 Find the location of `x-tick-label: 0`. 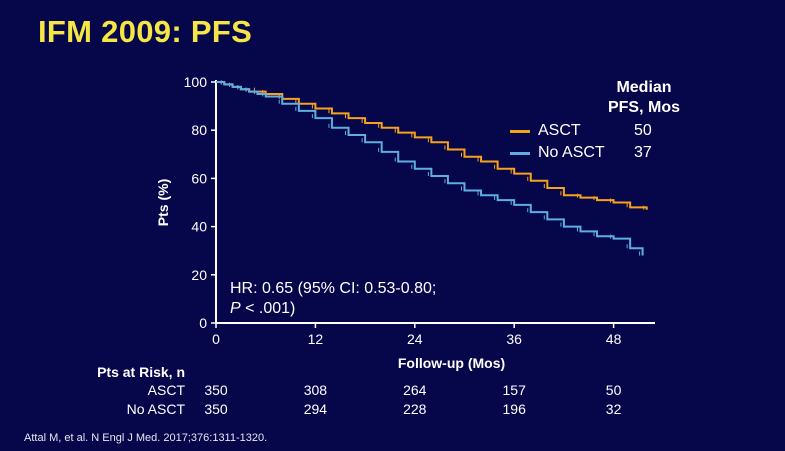

x-tick-label: 0 is located at coordinates (216, 339).